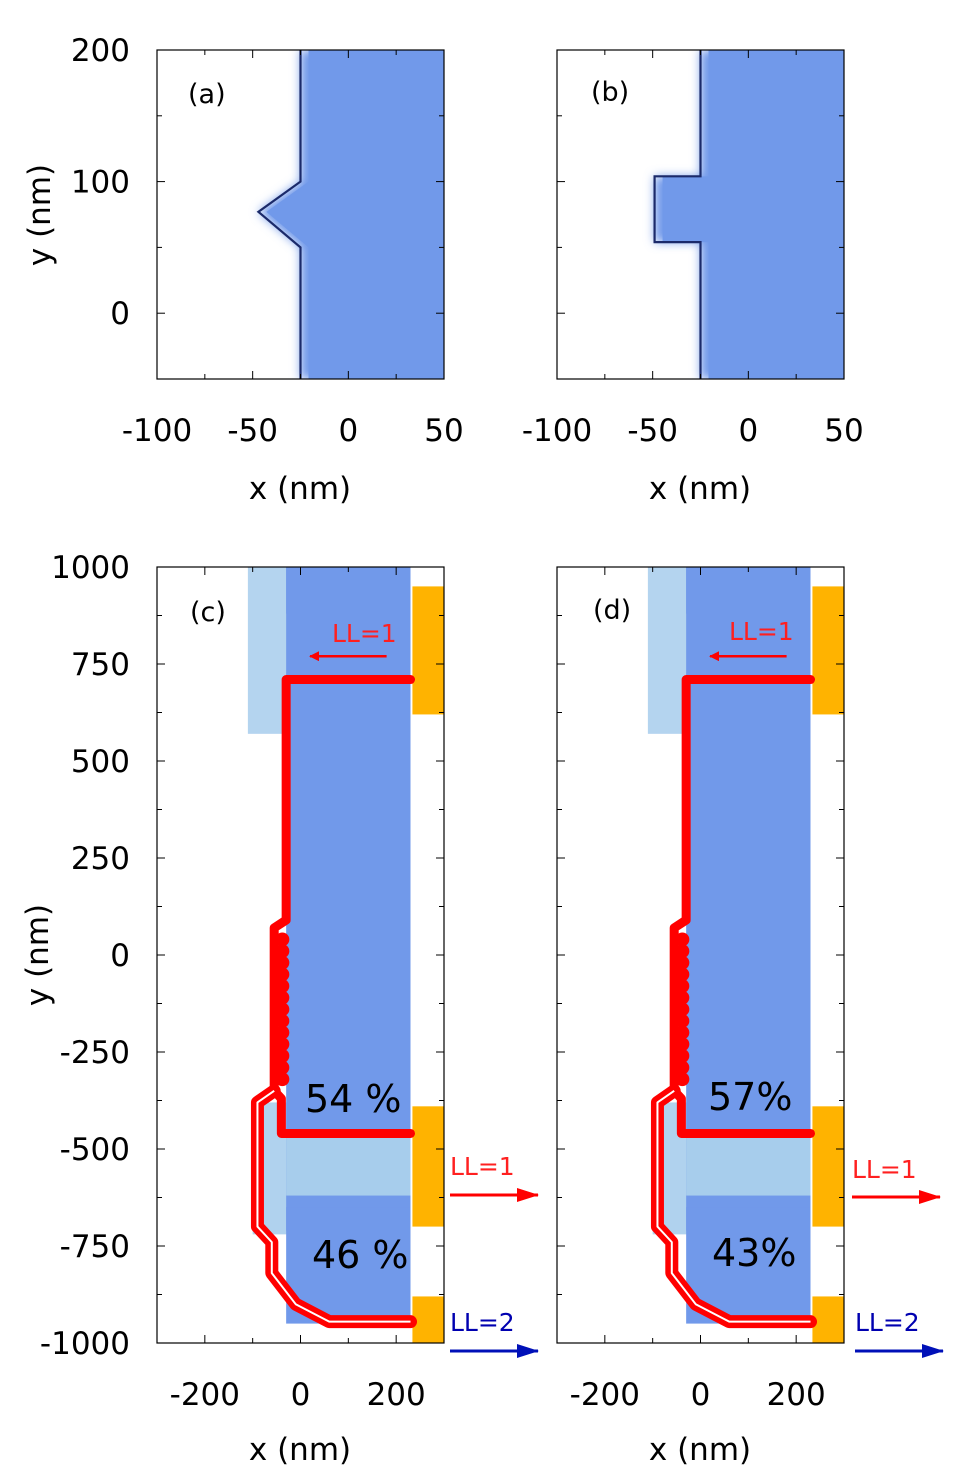  Describe the element at coordinates (157, 431) in the screenshot. I see `panel-a-xtick-label: -100` at that location.